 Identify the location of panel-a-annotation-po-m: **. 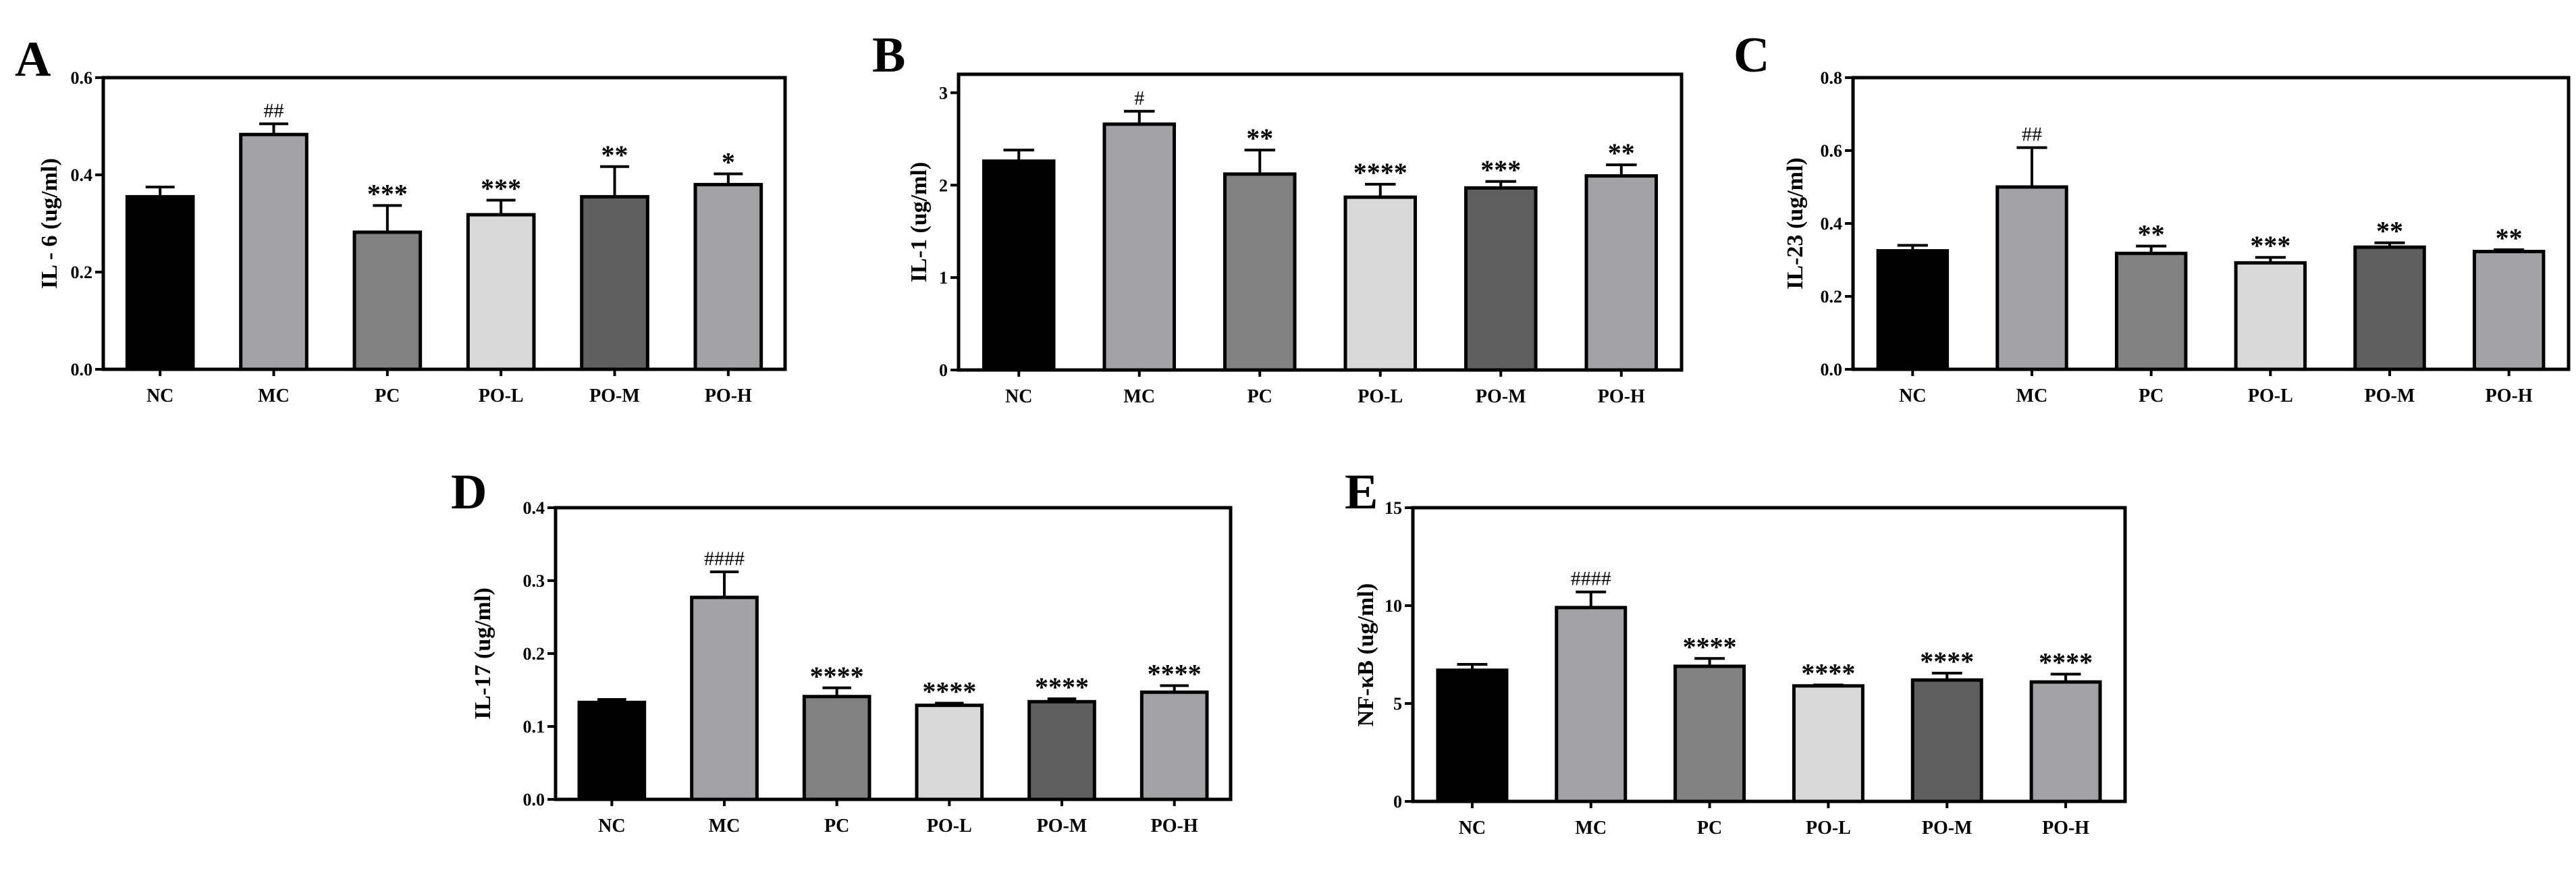
(614, 155).